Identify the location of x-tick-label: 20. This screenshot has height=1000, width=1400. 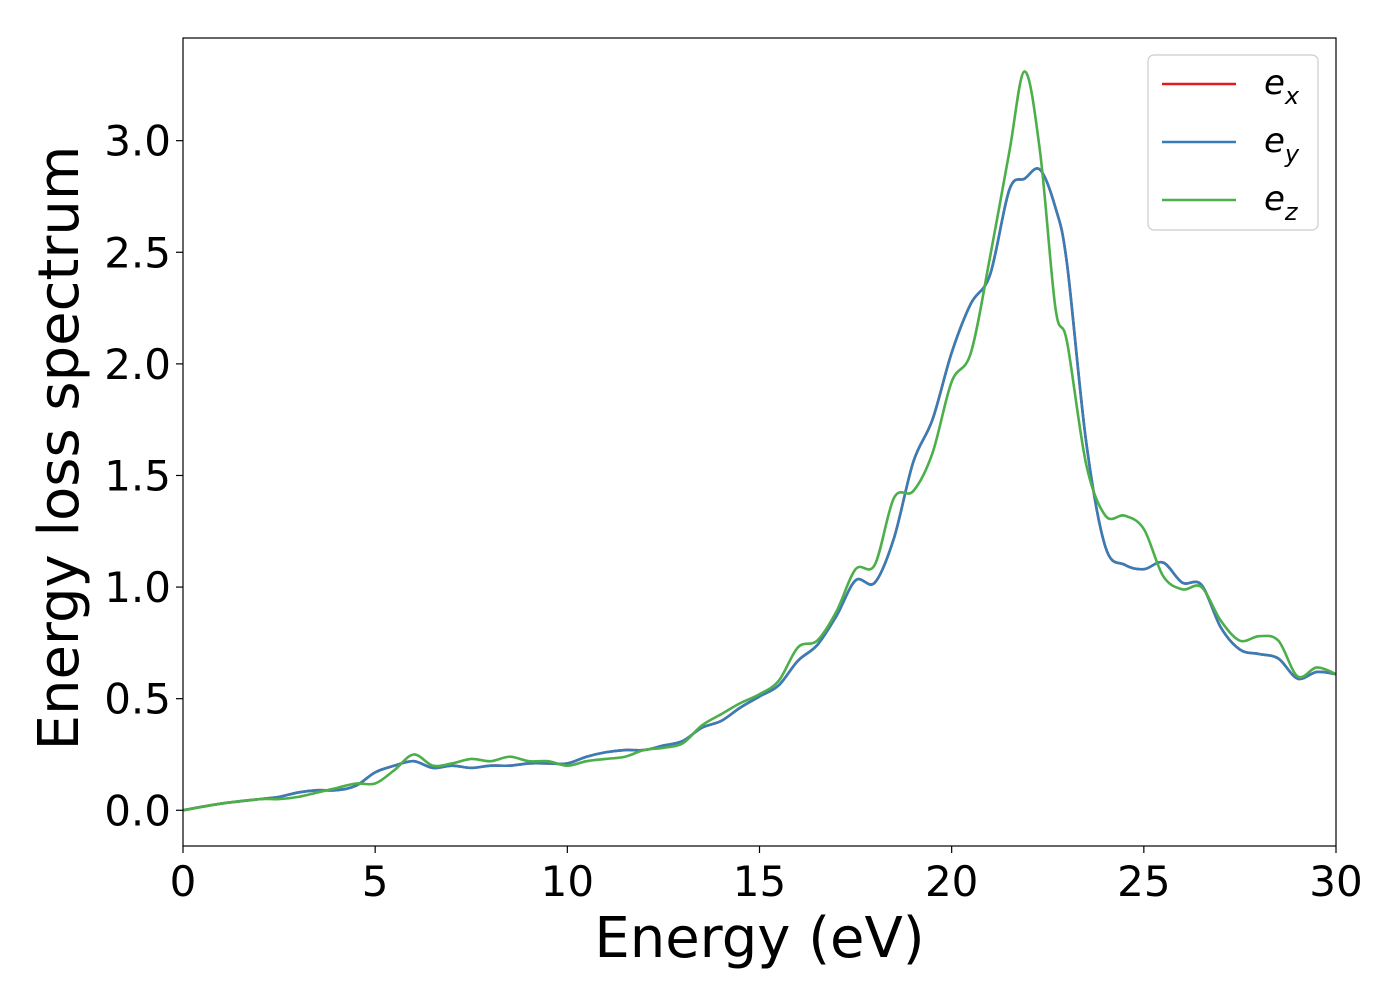
(951, 881).